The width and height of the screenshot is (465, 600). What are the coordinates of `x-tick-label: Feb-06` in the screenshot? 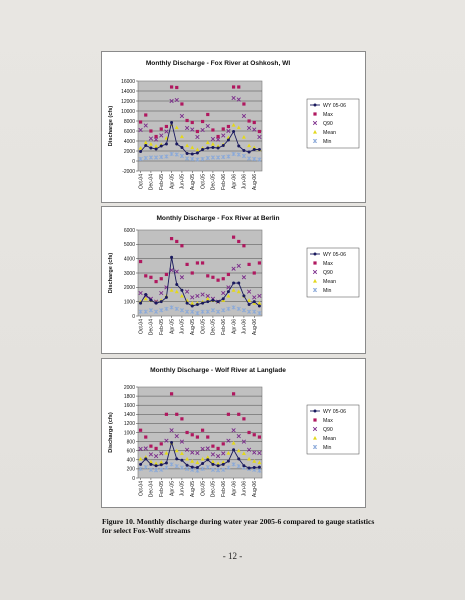 It's located at (224, 182).